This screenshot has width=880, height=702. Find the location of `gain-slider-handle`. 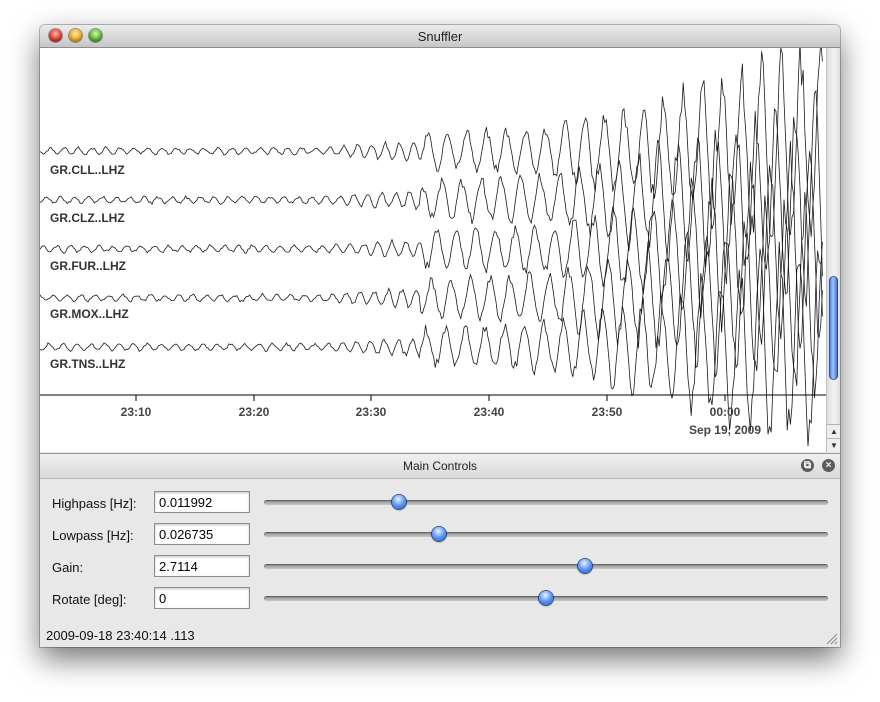

gain-slider-handle is located at coordinates (585, 566).